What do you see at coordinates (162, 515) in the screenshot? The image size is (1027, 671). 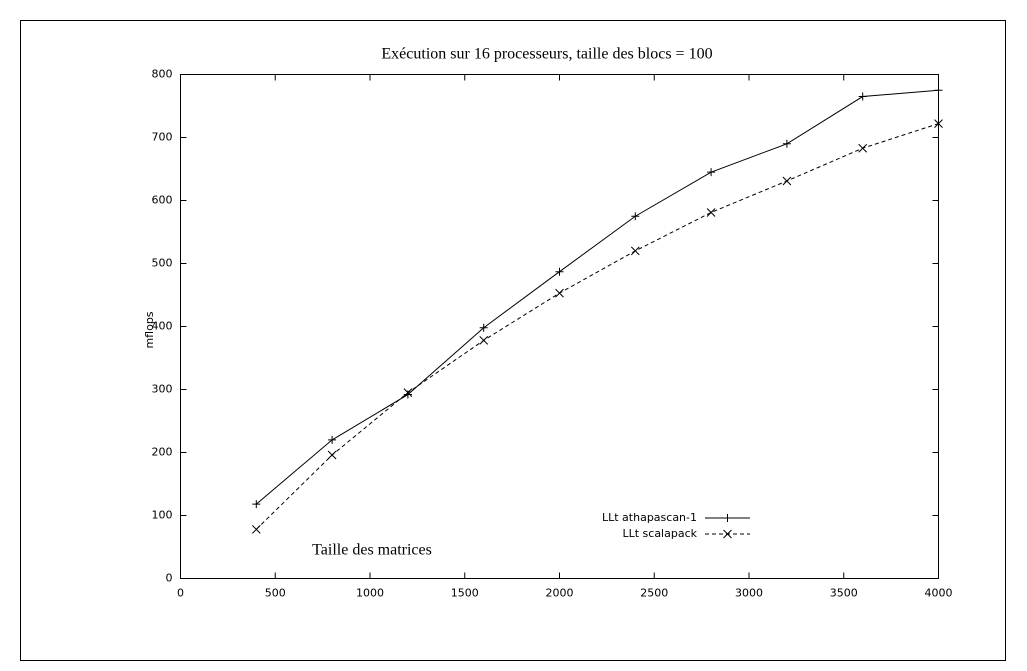 I see `y-tick-label: 100` at bounding box center [162, 515].